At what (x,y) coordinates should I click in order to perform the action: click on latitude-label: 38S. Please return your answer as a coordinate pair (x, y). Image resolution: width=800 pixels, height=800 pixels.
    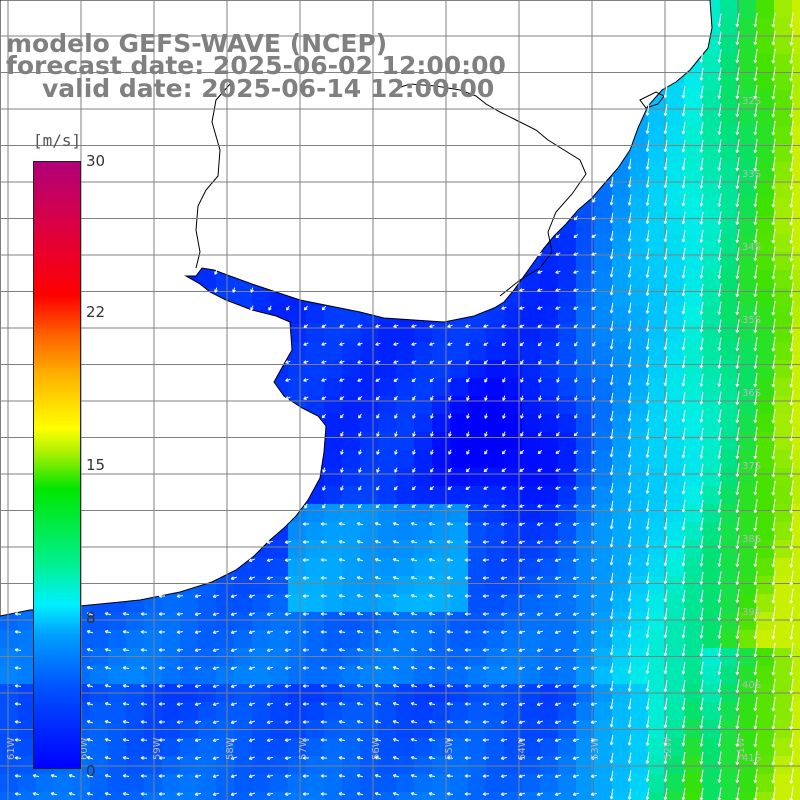
    Looking at the image, I should click on (751, 539).